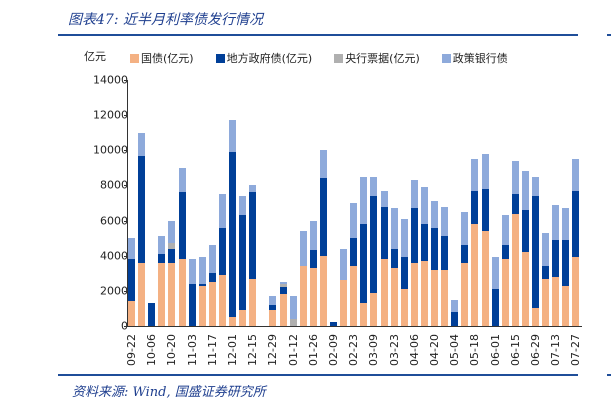  Describe the element at coordinates (434, 350) in the screenshot. I see `x-tick-label: 04-20` at that location.